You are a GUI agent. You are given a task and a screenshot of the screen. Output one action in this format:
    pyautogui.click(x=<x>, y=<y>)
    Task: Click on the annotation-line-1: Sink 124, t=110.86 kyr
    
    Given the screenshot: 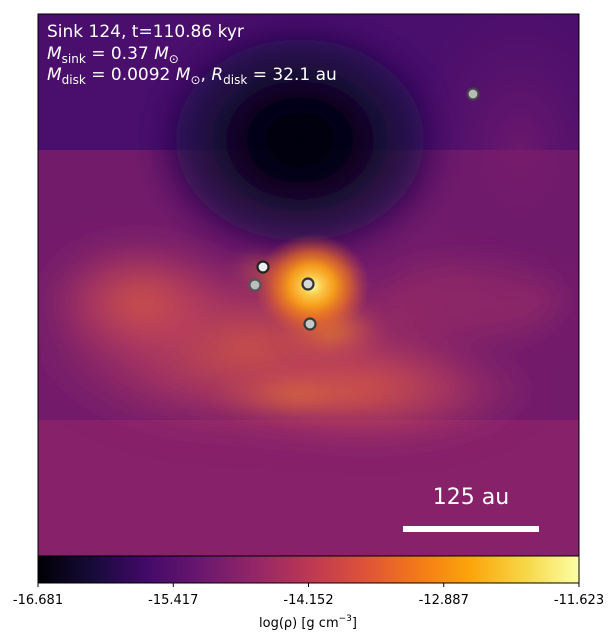 What is the action you would take?
    pyautogui.click(x=145, y=32)
    